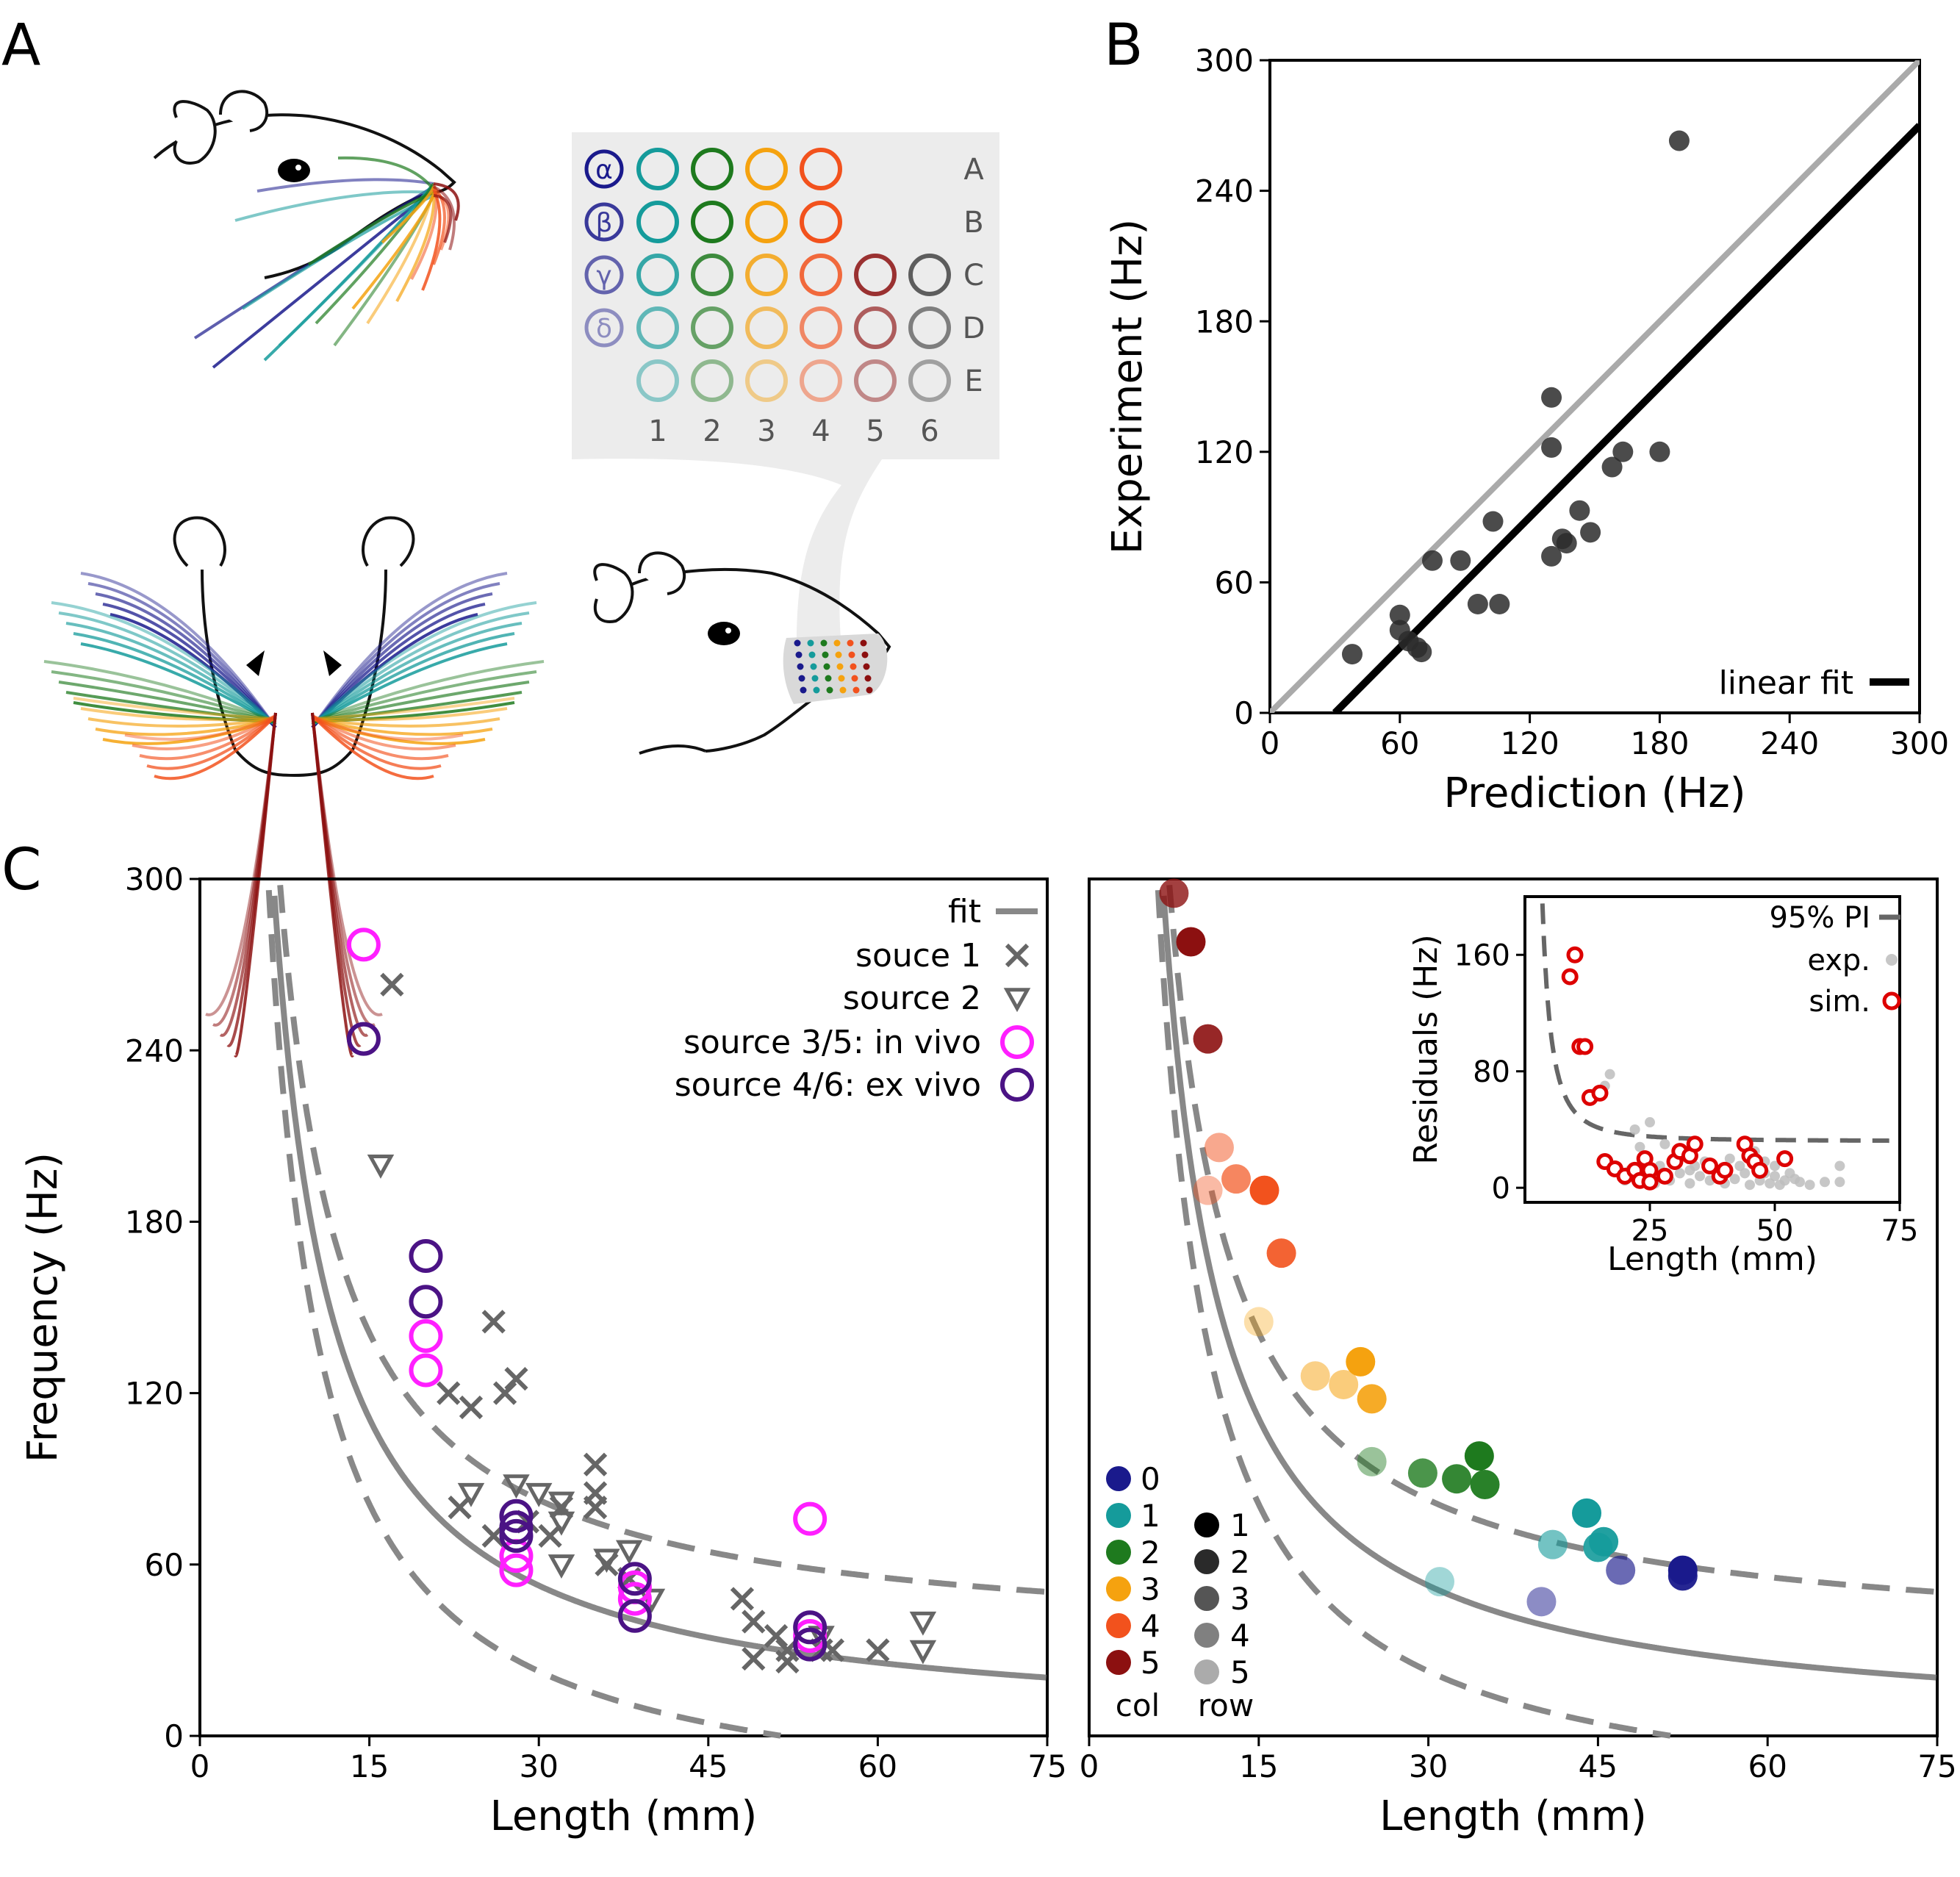 This screenshot has height=1877, width=1960. What do you see at coordinates (174, 1736) in the screenshot?
I see `y-tick-label: 0` at bounding box center [174, 1736].